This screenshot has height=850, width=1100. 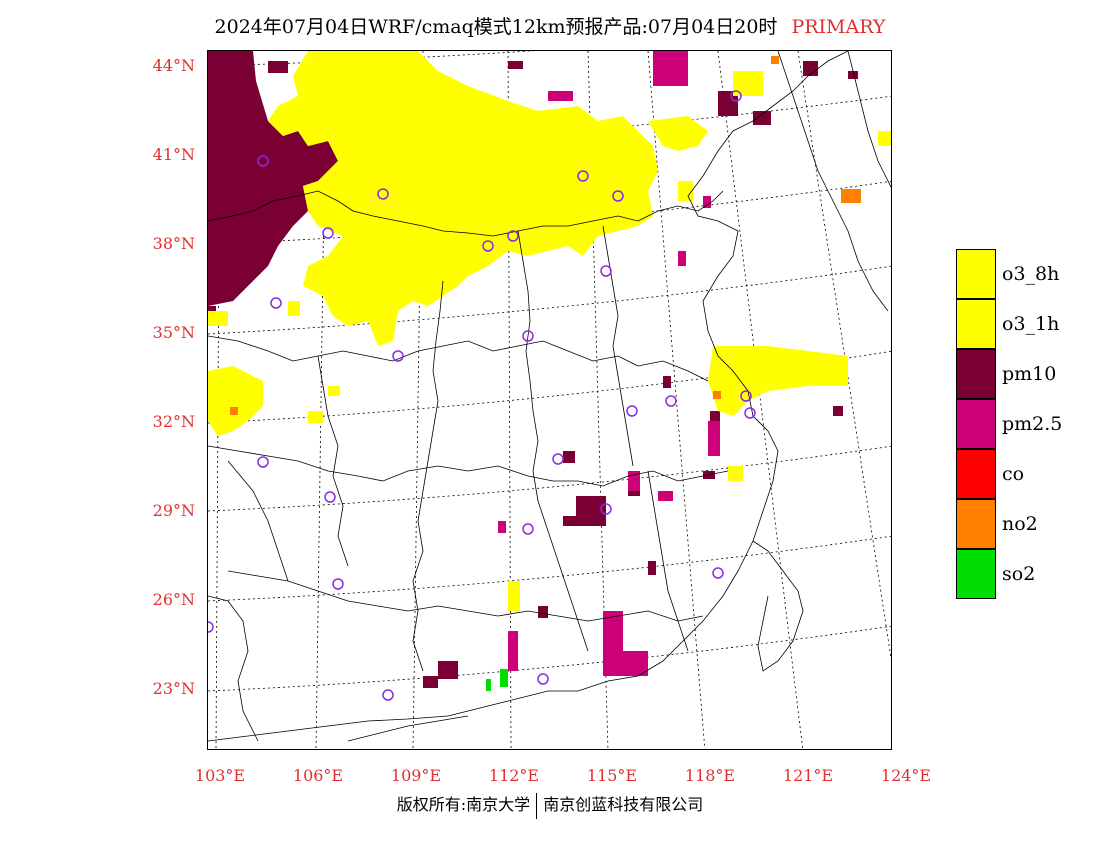 What do you see at coordinates (612, 775) in the screenshot?
I see `lon-label-115: 115°E` at bounding box center [612, 775].